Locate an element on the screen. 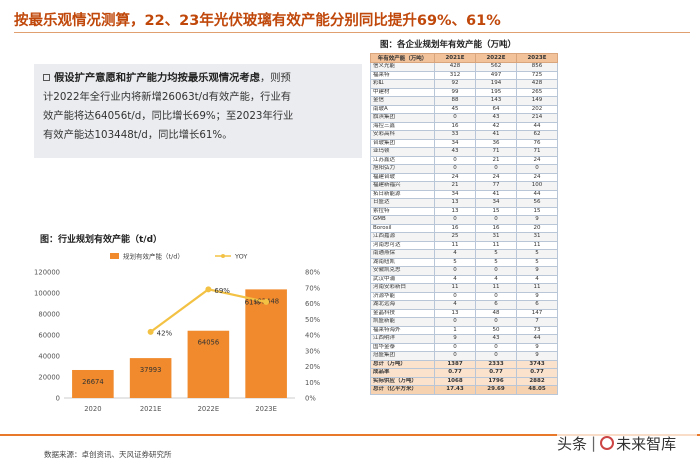  summary-row: 总计（万吨） 1387 2333 3743 is located at coordinates (464, 364).